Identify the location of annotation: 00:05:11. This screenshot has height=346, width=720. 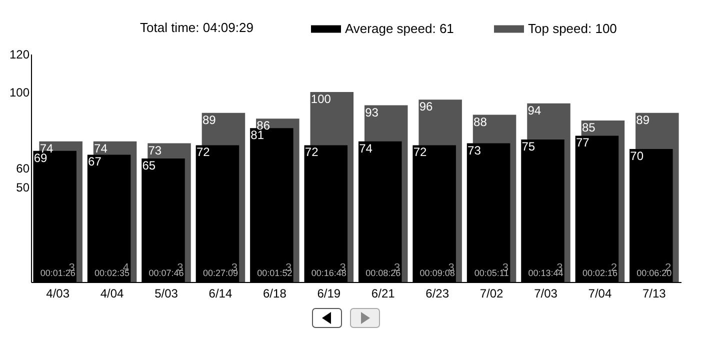
(491, 273).